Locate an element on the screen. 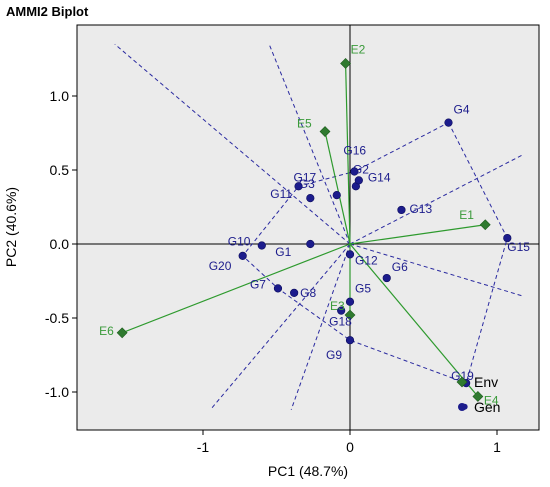 The height and width of the screenshot is (487, 550). genotype-point-g15 is located at coordinates (507, 238).